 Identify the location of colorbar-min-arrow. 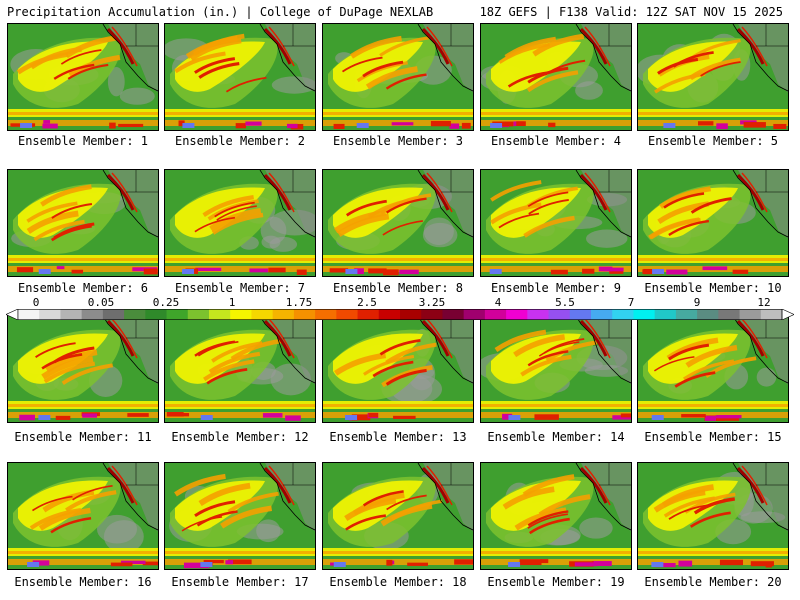
(12, 314).